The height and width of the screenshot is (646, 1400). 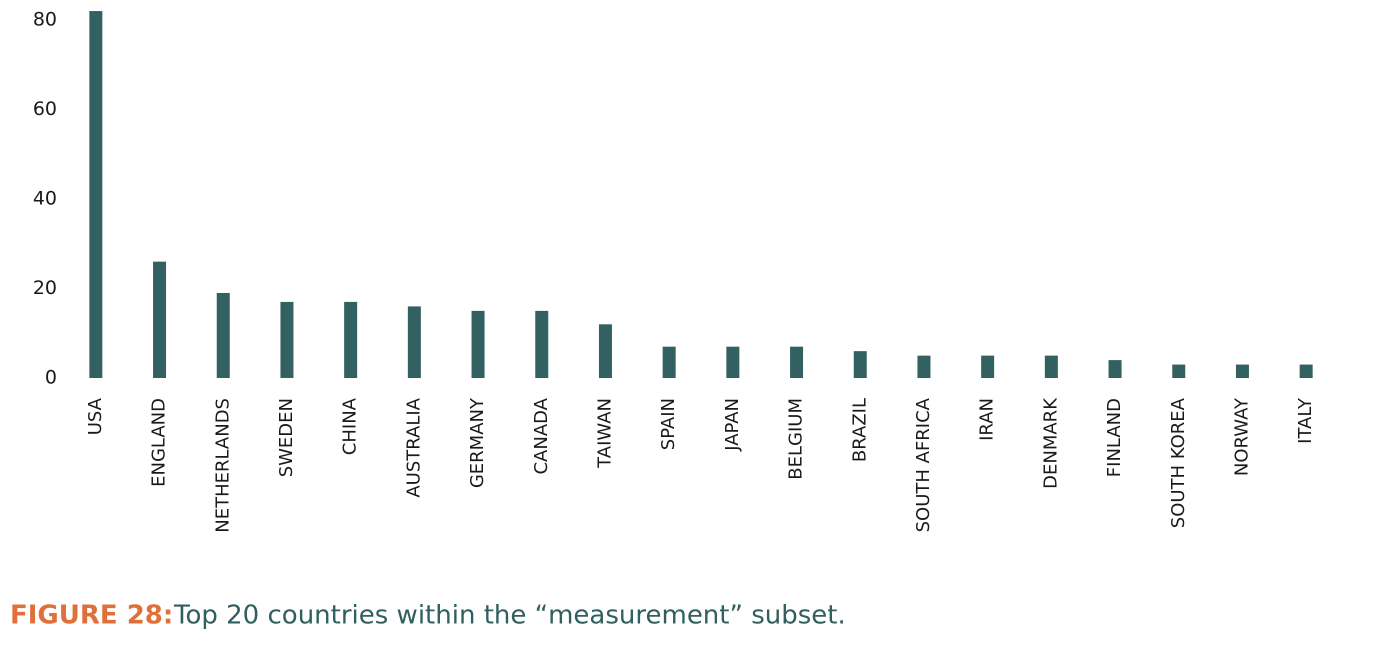 I want to click on x-tick-label: USA, so click(x=95, y=416).